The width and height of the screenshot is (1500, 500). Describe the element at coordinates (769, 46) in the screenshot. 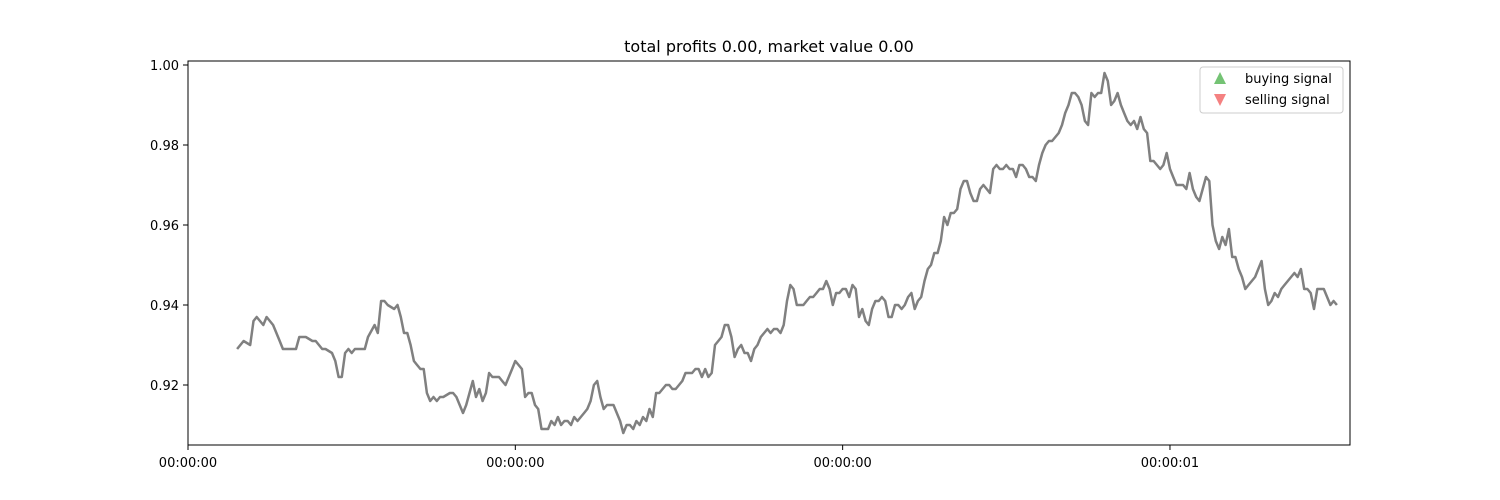

I see `chart-title: total profits 0.00, market value 0.00` at that location.